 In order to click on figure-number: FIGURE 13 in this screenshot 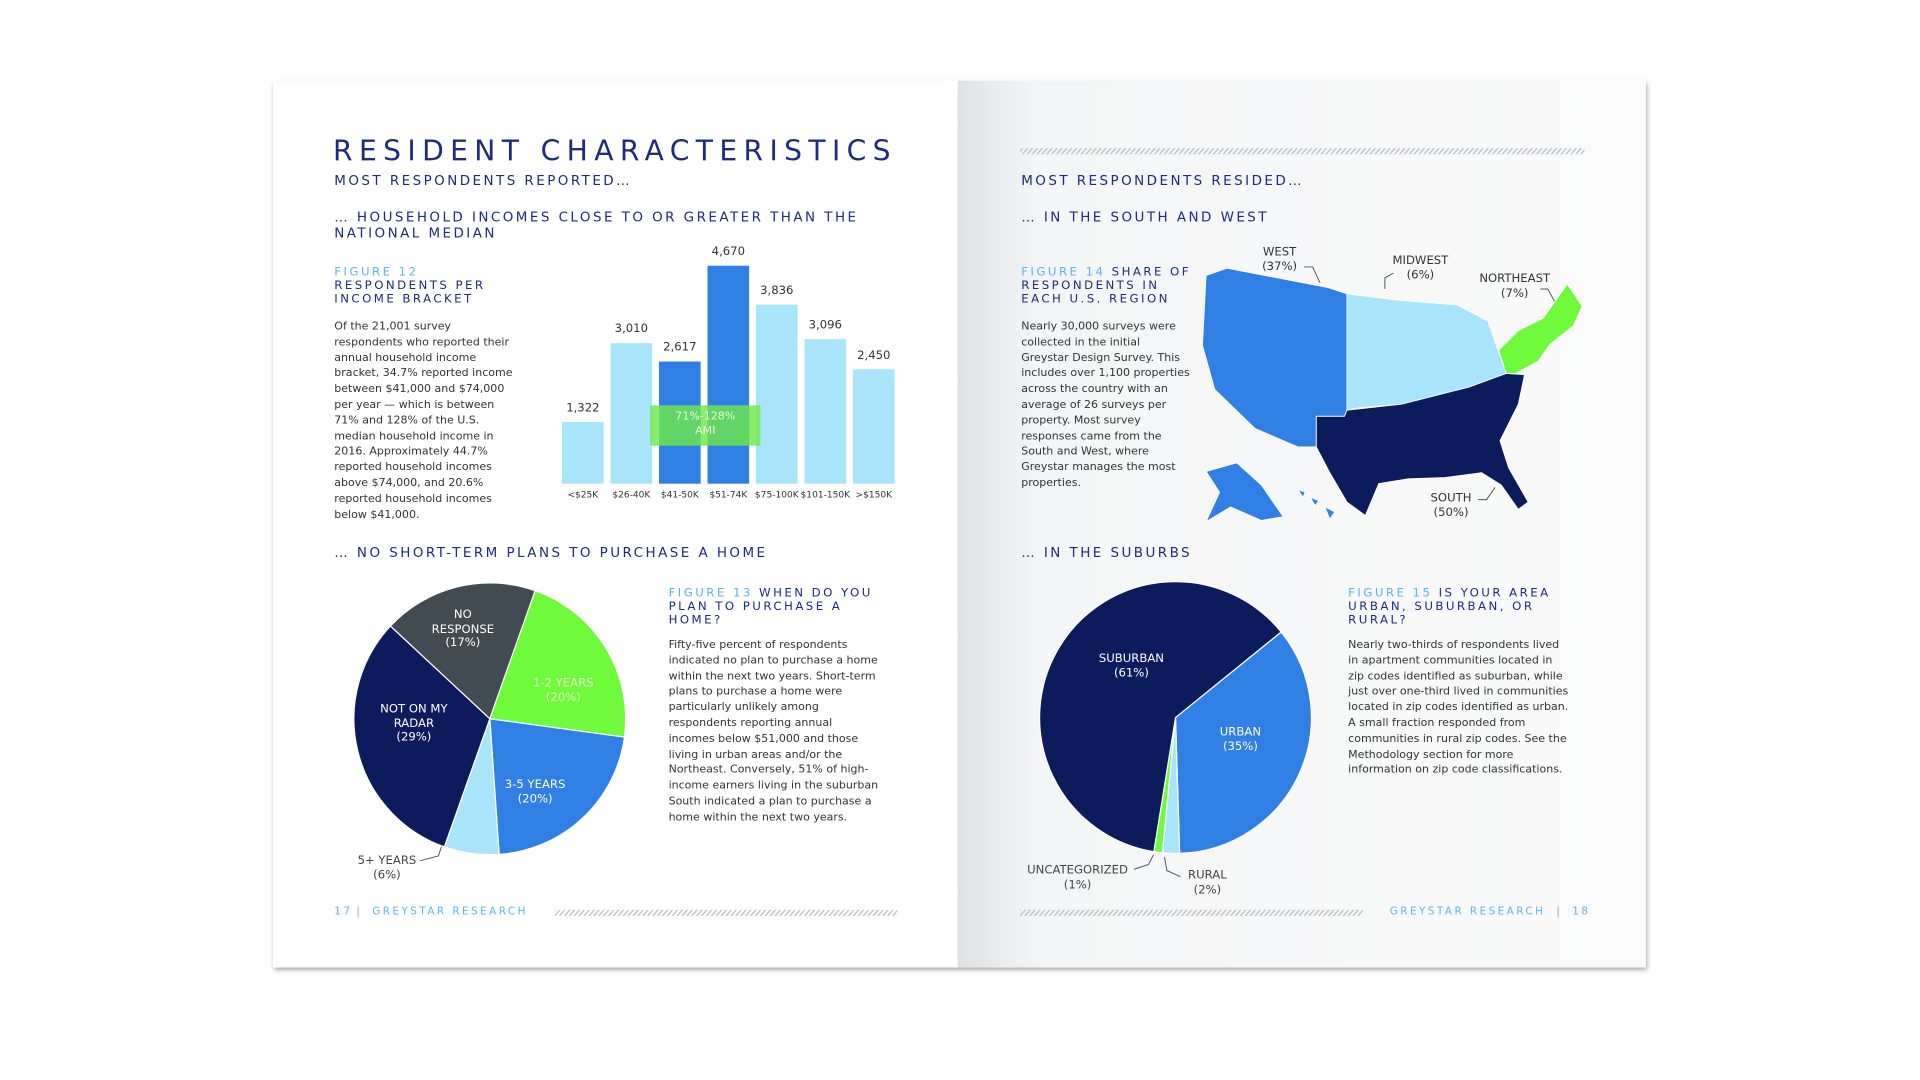, I will do `click(710, 593)`.